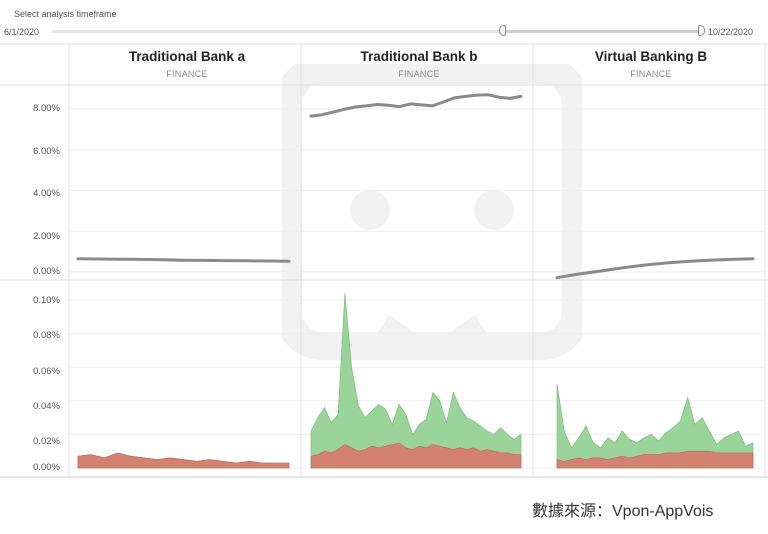 The width and height of the screenshot is (768, 534). What do you see at coordinates (46, 406) in the screenshot?
I see `y-tick-label: 0.04%` at bounding box center [46, 406].